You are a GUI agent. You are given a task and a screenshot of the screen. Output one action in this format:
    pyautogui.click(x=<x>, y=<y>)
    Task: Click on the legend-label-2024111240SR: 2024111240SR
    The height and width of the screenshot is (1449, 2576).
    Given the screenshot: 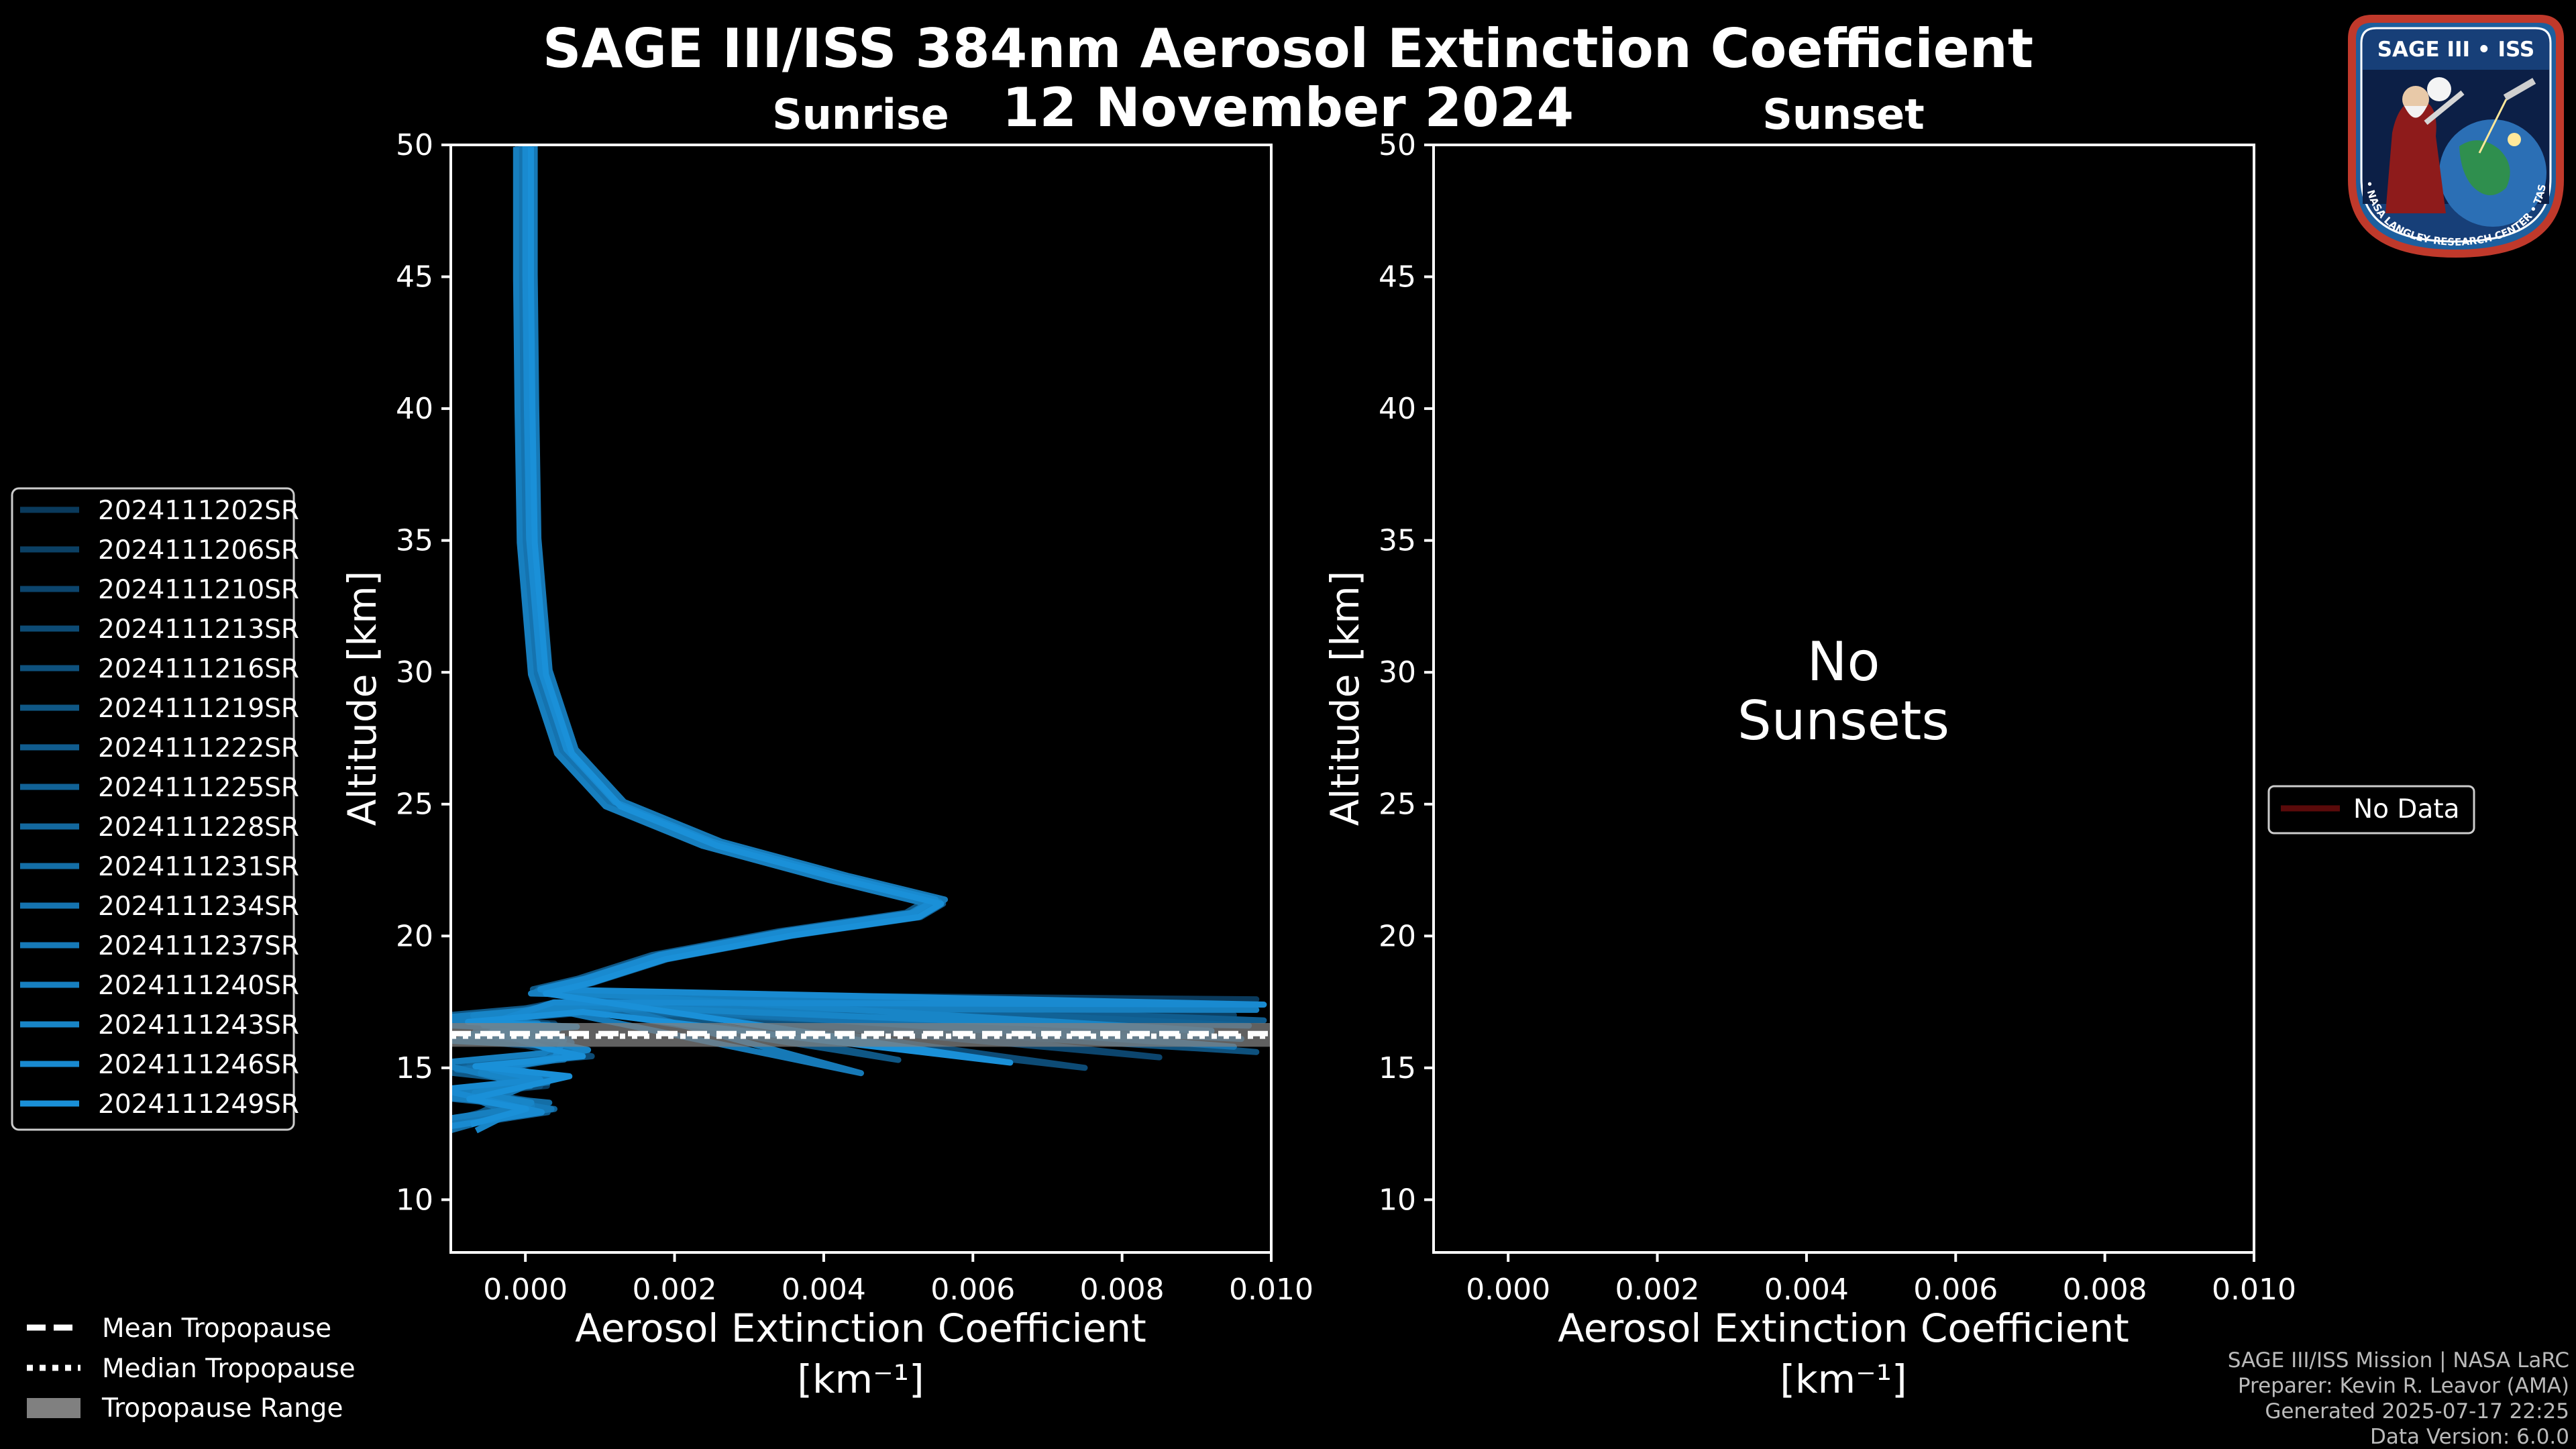 What is the action you would take?
    pyautogui.click(x=198, y=986)
    